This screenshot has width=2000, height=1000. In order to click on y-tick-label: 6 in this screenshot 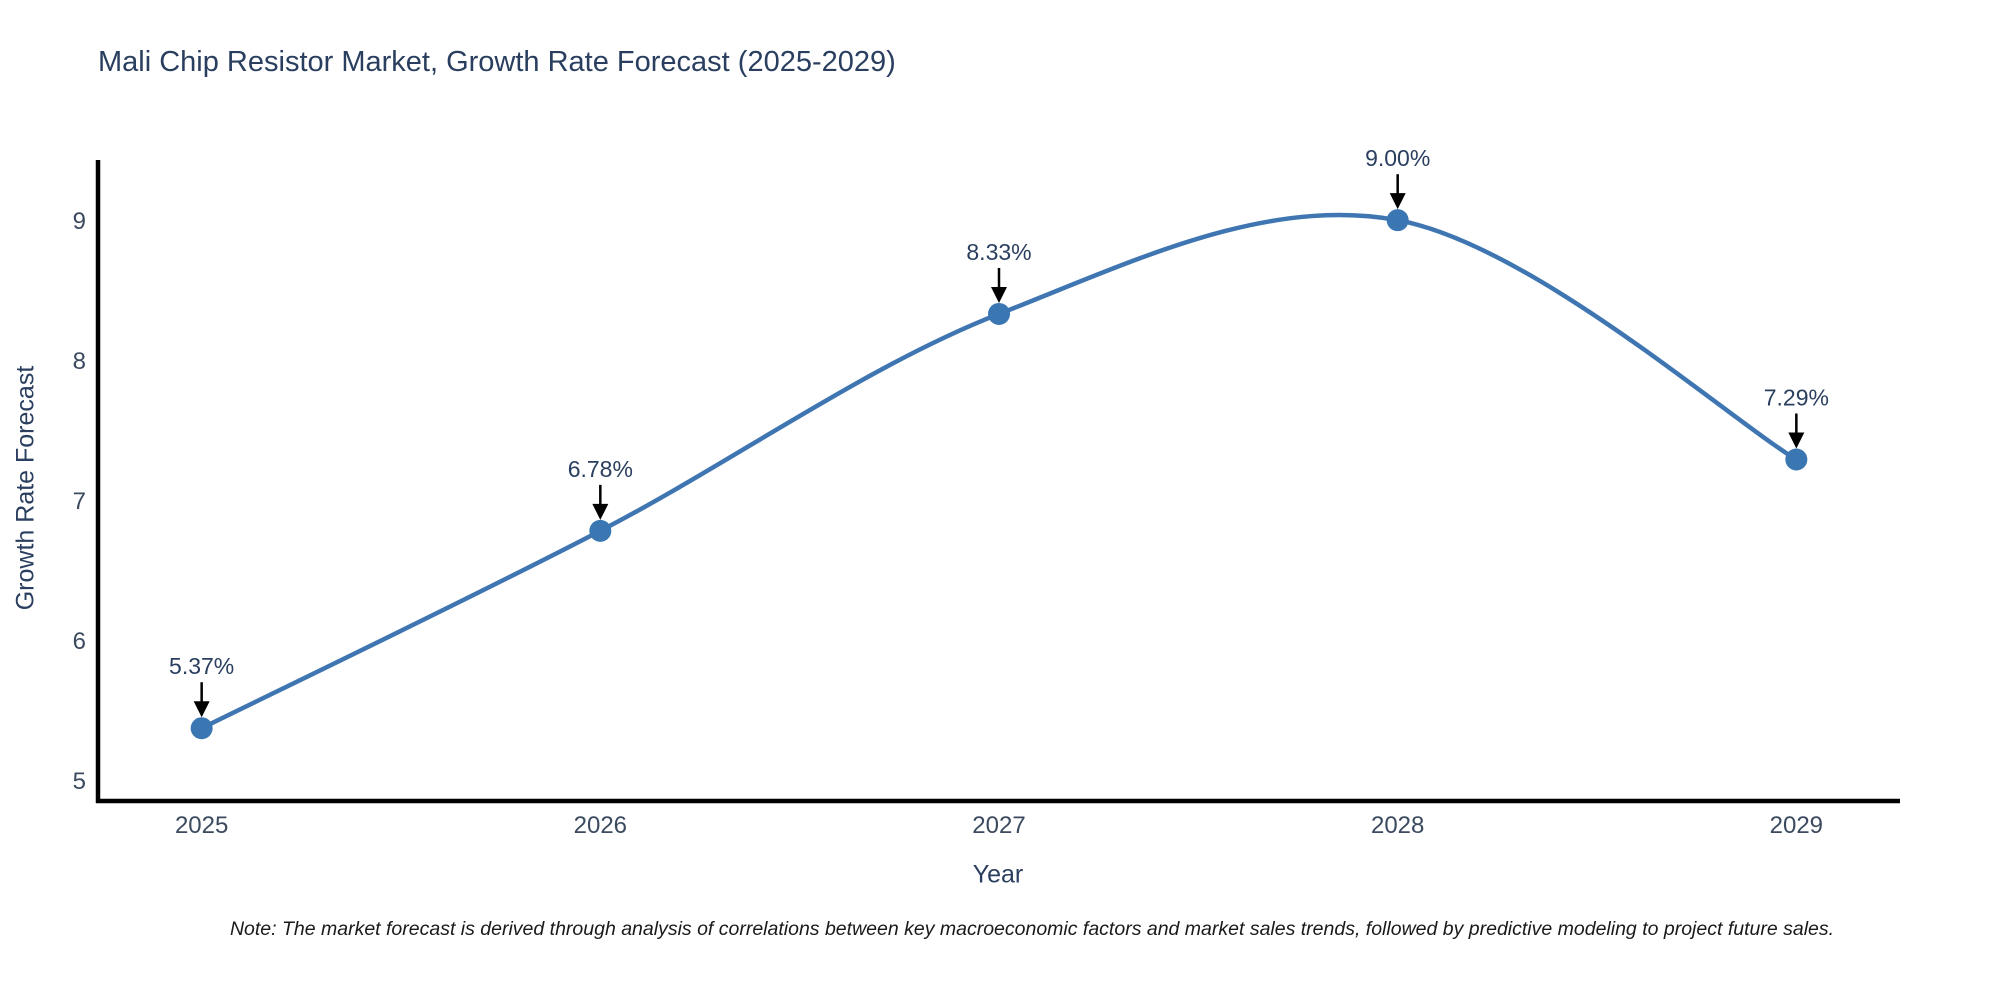, I will do `click(79, 641)`.